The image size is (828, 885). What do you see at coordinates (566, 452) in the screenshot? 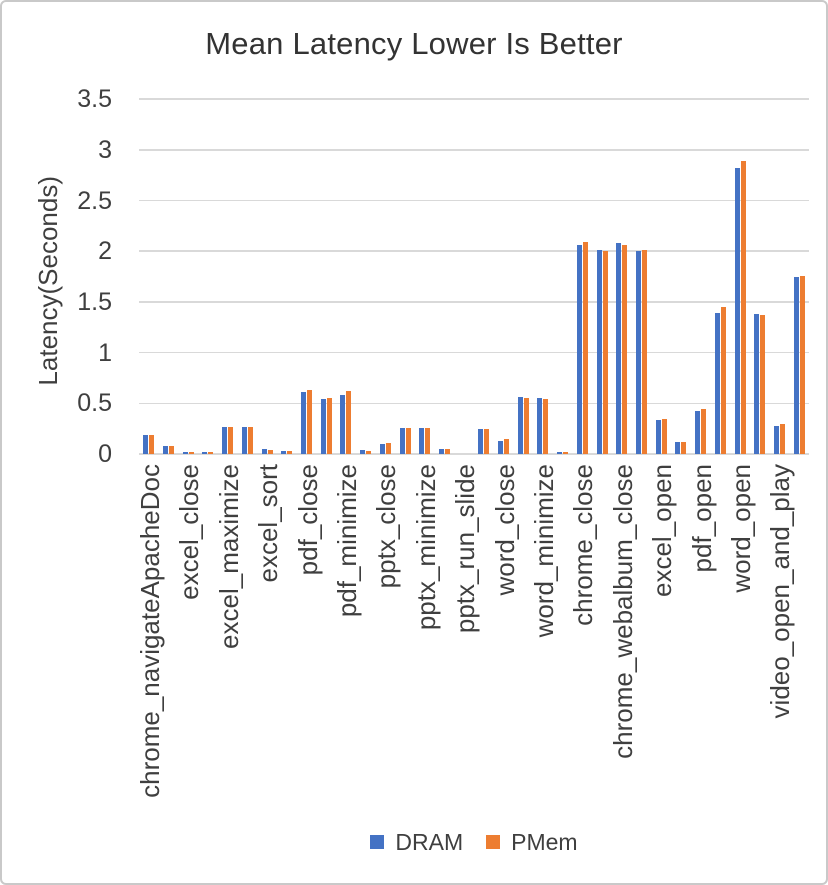
I see `bar-pmem-cat22` at bounding box center [566, 452].